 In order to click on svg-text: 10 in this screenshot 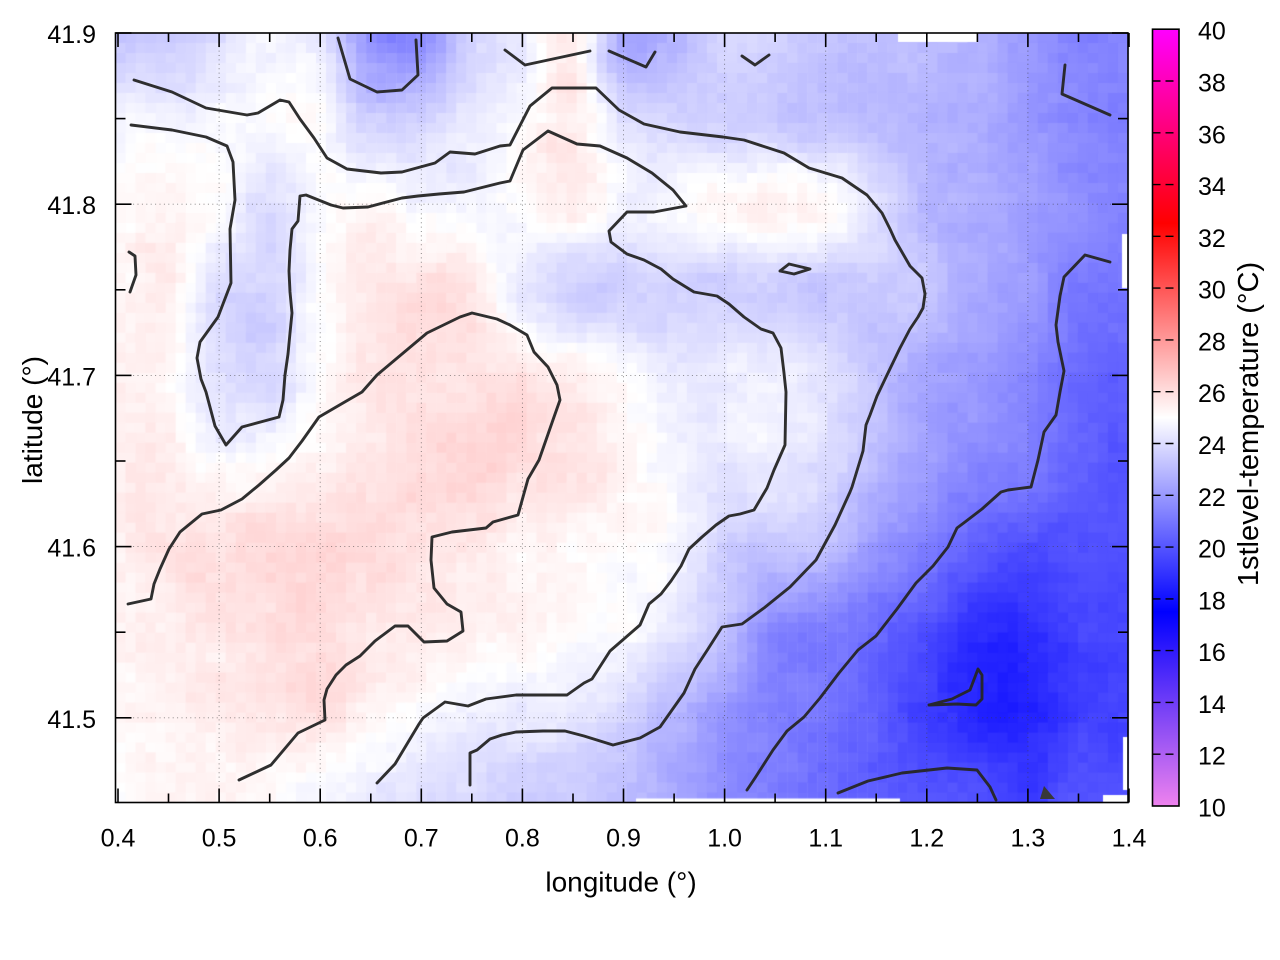, I will do `click(1212, 809)`.